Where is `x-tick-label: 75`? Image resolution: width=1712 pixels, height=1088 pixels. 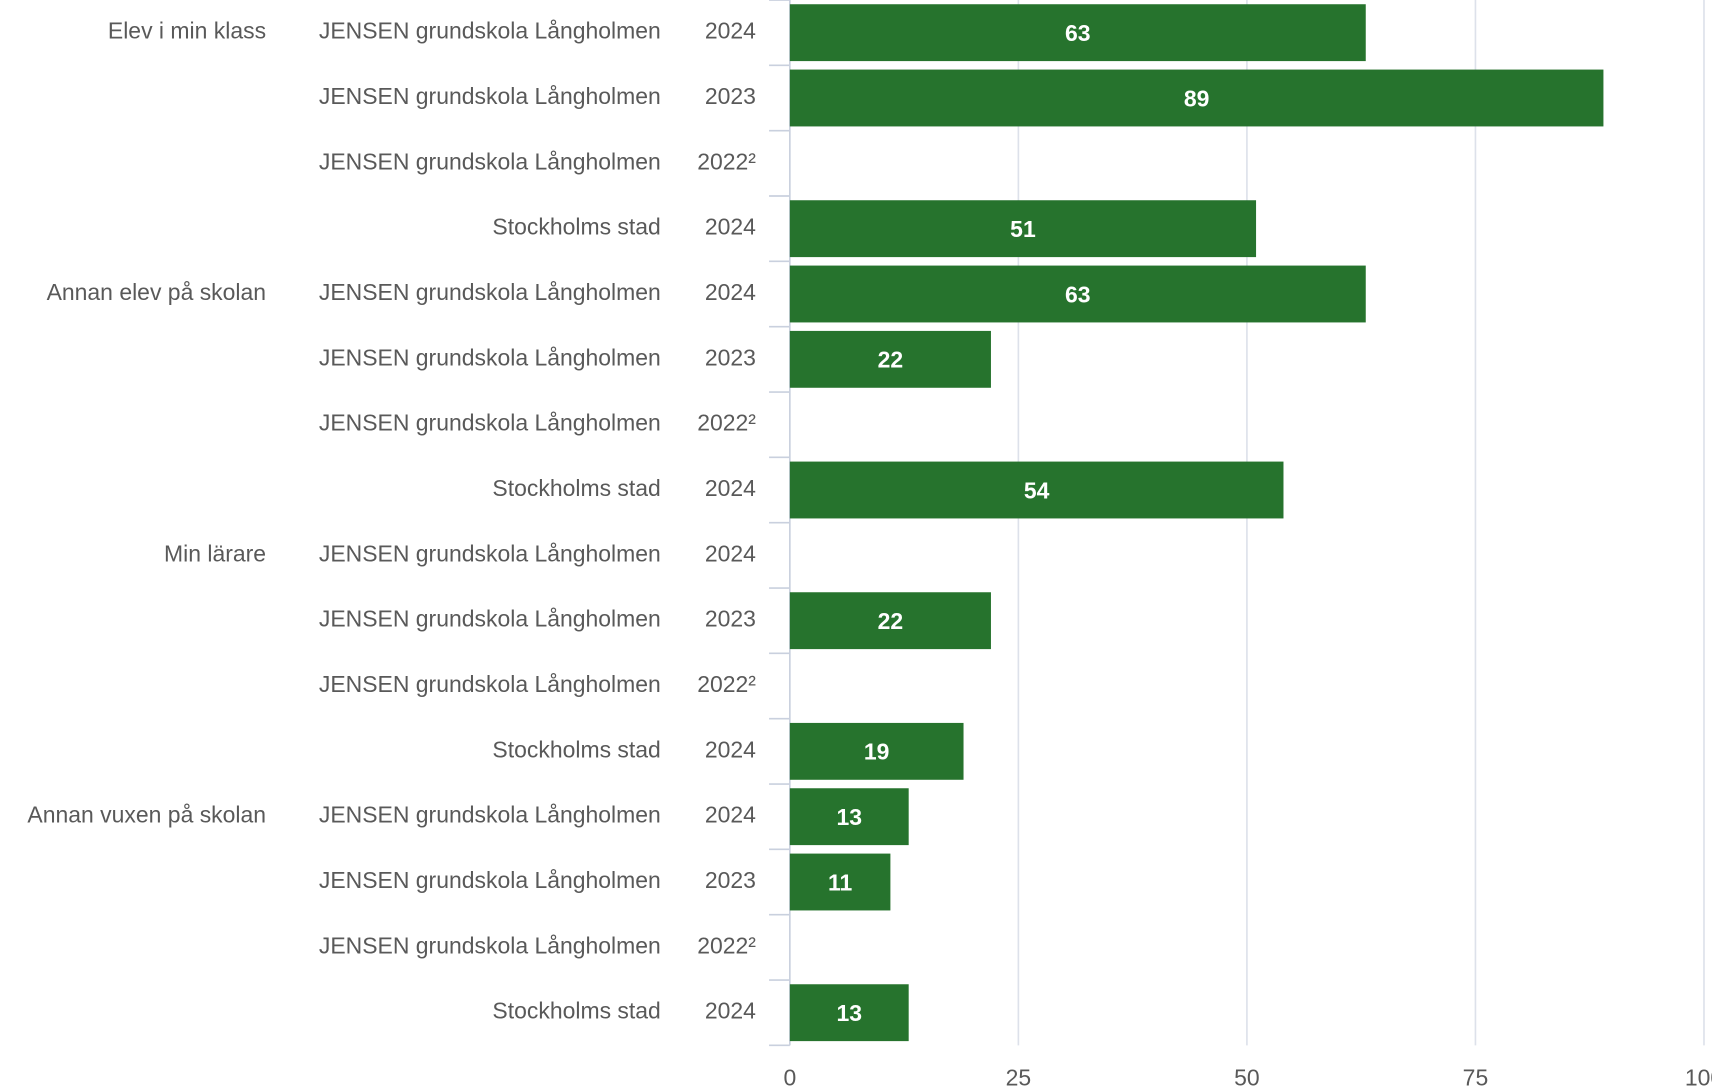 x-tick-label: 75 is located at coordinates (1476, 1076).